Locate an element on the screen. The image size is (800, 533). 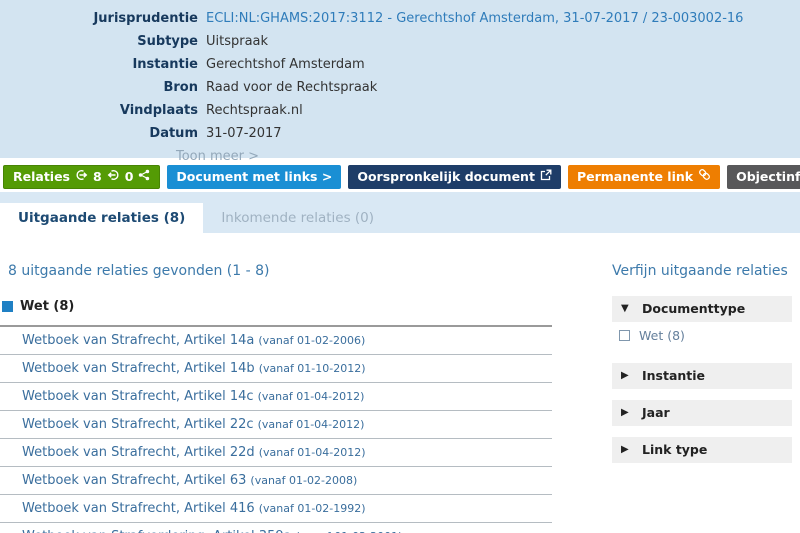
vanaf-date: (vanaf 01-02-1992) is located at coordinates (312, 508).